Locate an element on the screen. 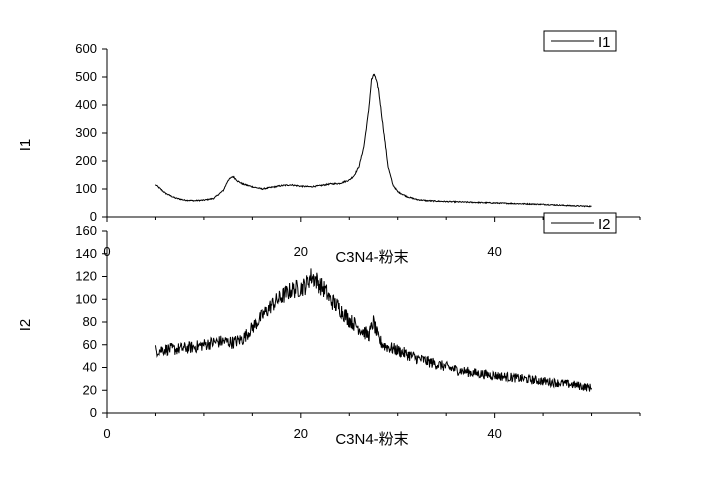 The height and width of the screenshot is (497, 715). y-tick-label-i2: 40 is located at coordinates (90, 367).